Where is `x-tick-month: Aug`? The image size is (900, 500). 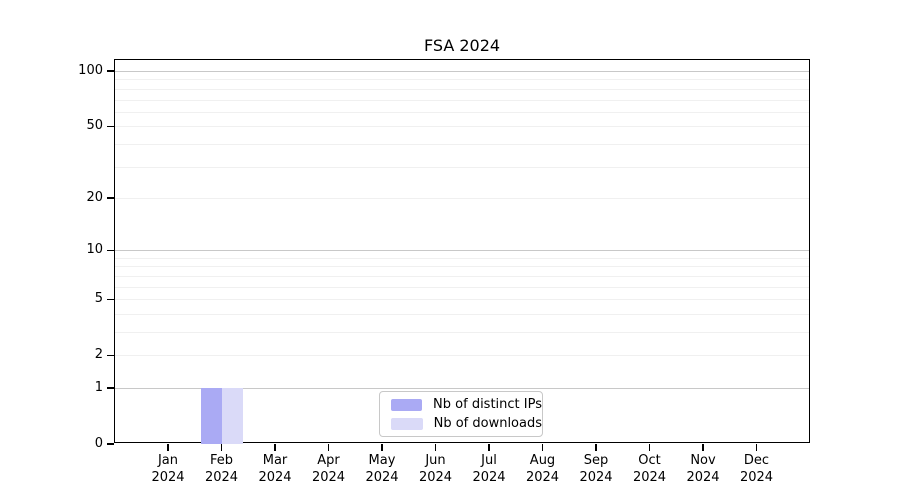
x-tick-month: Aug is located at coordinates (542, 460).